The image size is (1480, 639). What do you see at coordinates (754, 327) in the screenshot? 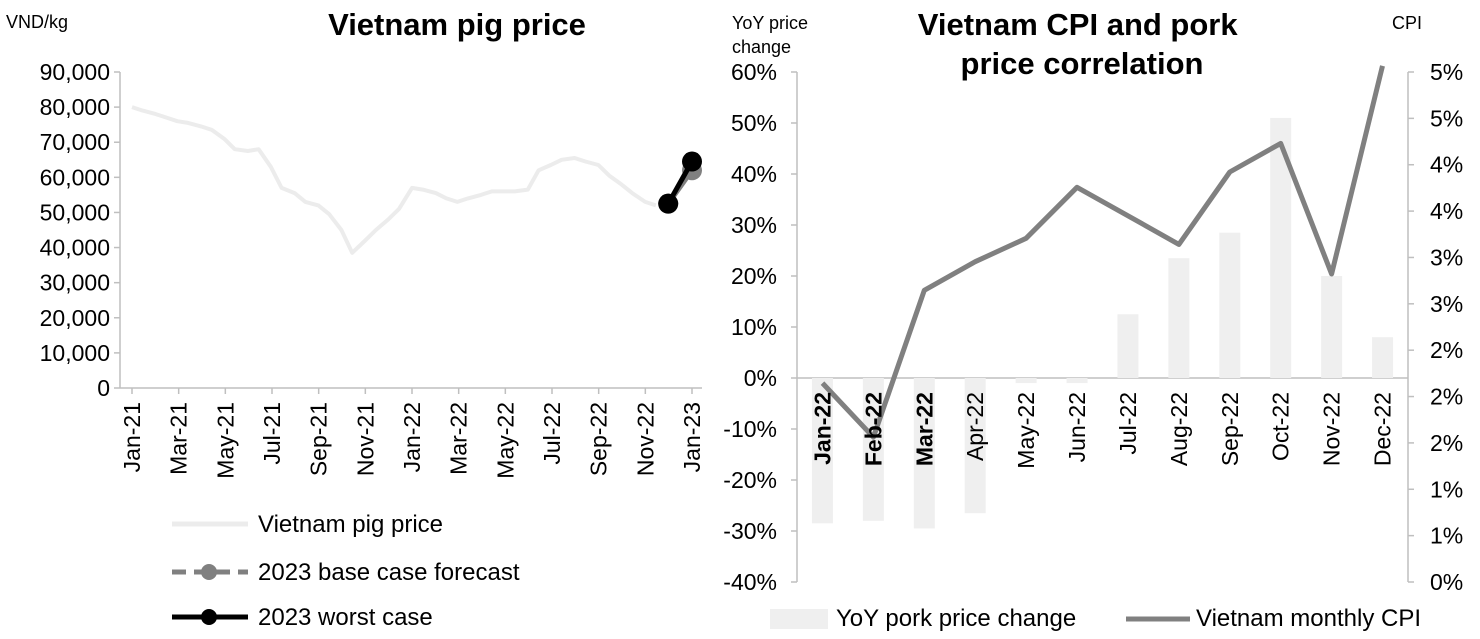
I see `right-left-tick-label: 10%` at bounding box center [754, 327].